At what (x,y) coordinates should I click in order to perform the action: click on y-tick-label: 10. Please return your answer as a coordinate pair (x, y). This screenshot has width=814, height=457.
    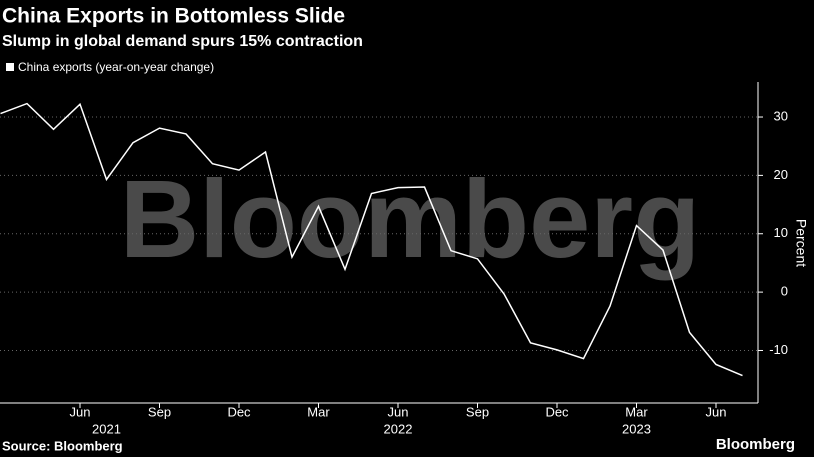
    Looking at the image, I should click on (781, 232).